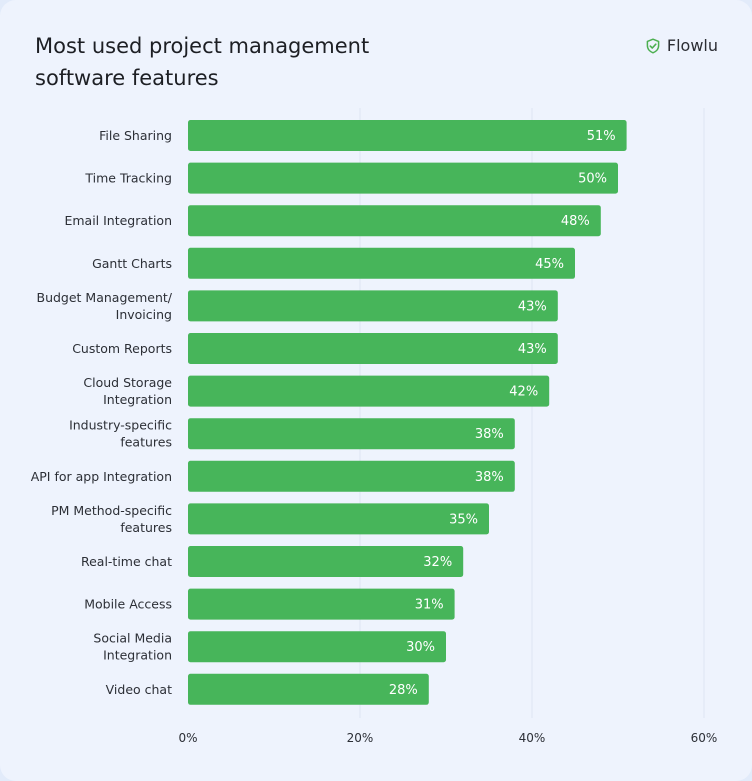 The image size is (752, 781). I want to click on category-label: PM Method-specific, so click(111, 510).